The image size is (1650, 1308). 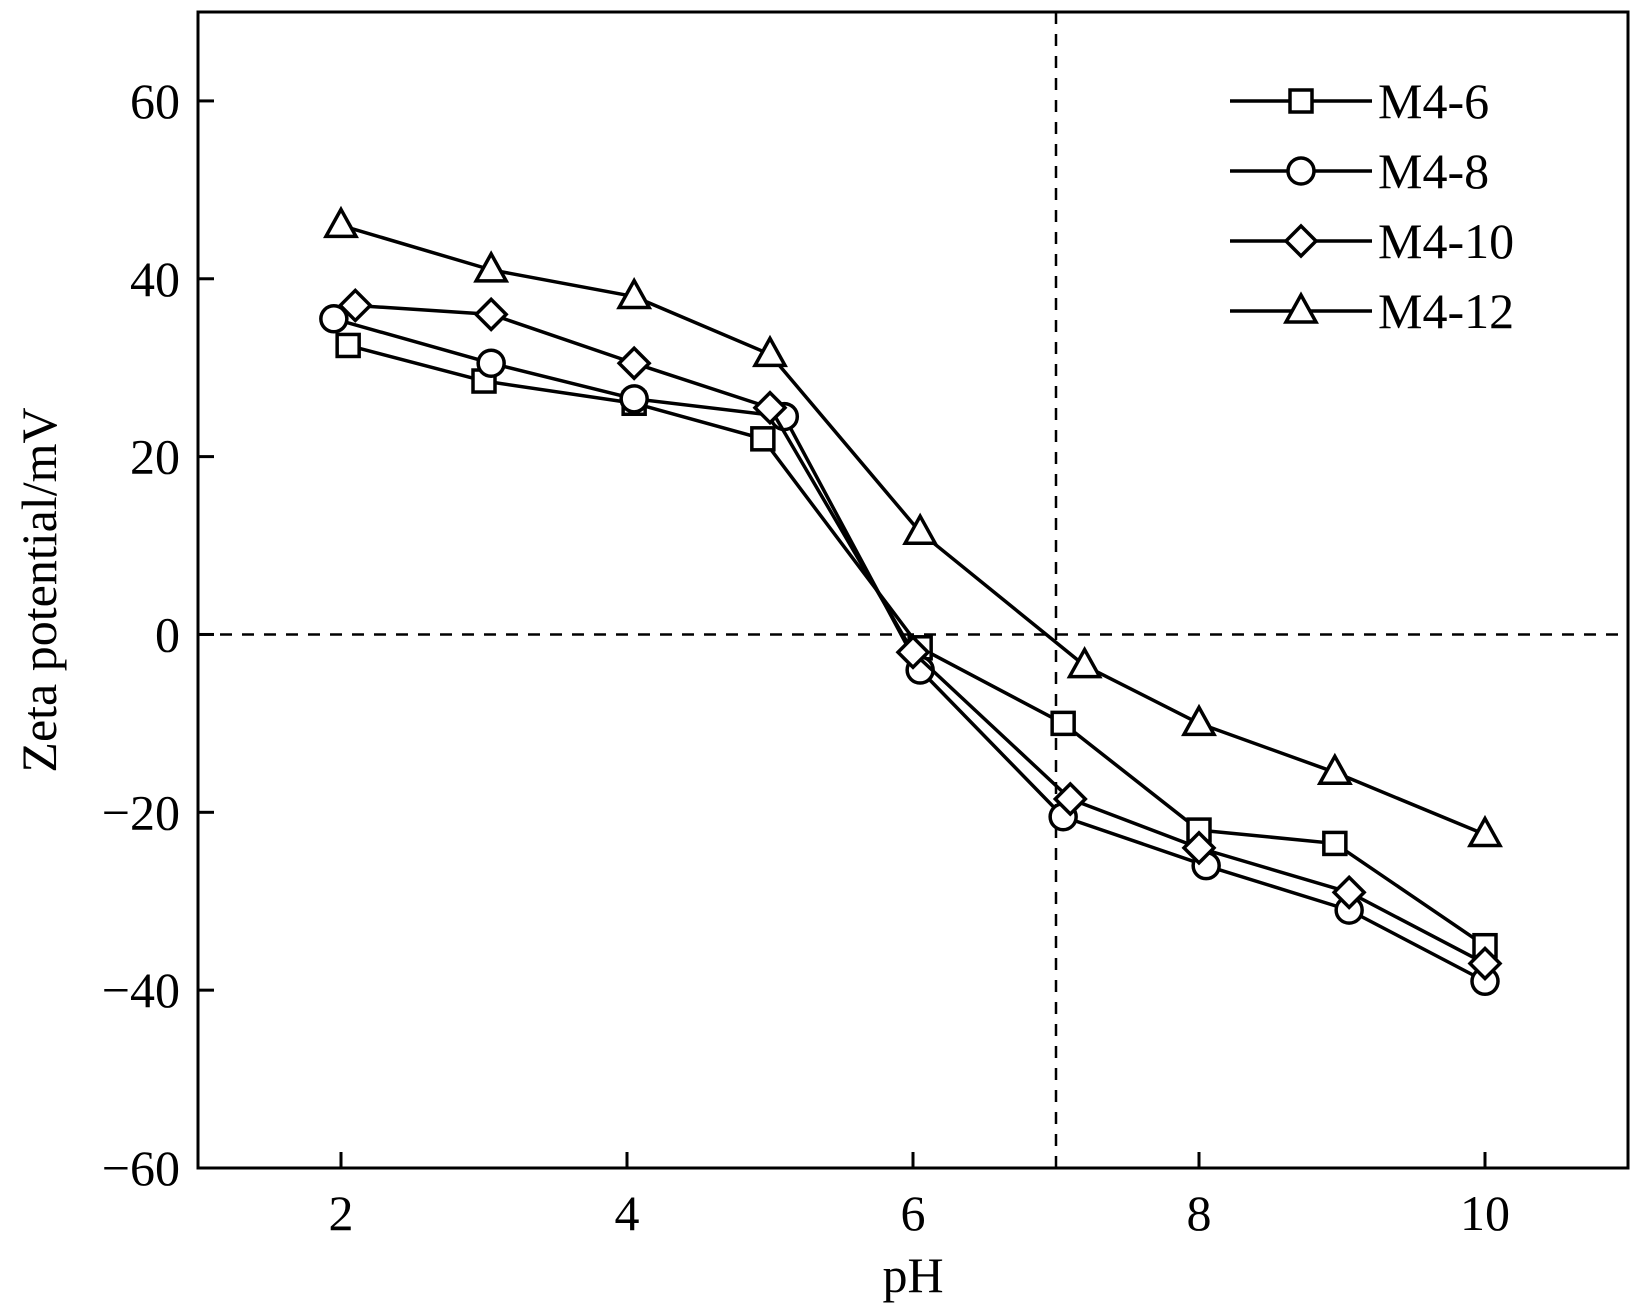 What do you see at coordinates (1446, 311) in the screenshot?
I see `legend-label: M4-12` at bounding box center [1446, 311].